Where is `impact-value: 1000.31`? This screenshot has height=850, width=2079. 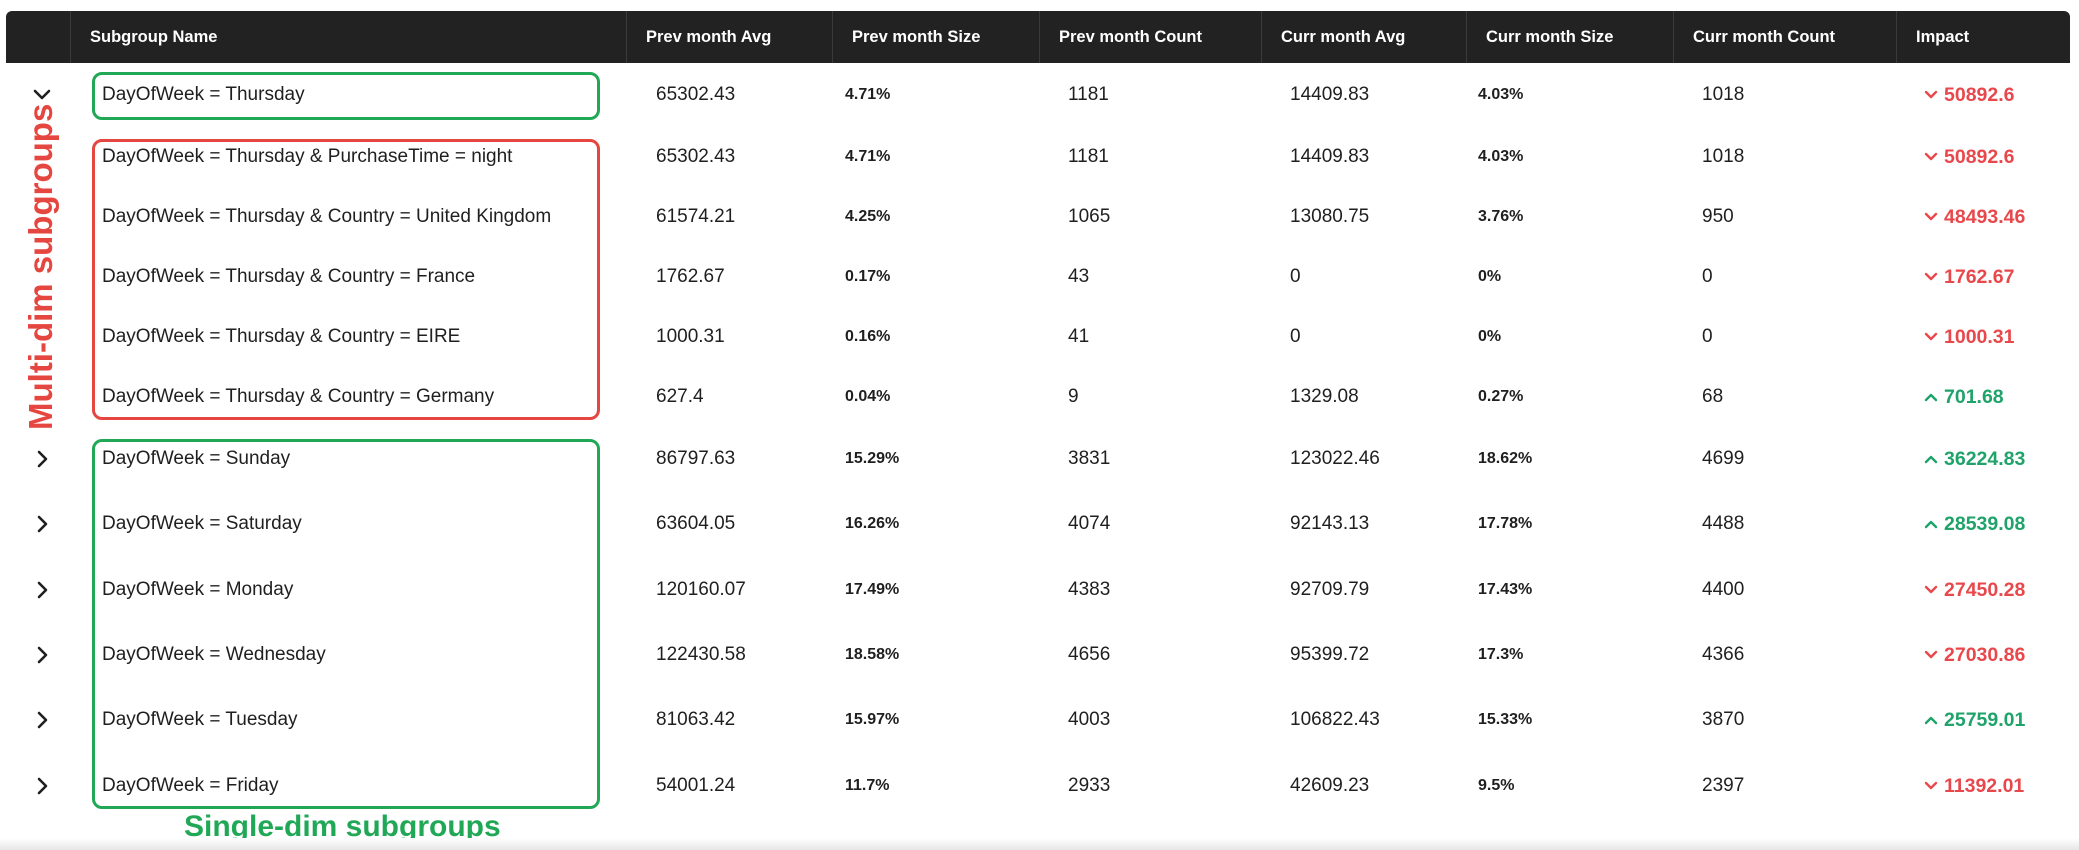
impact-value: 1000.31 is located at coordinates (1969, 337).